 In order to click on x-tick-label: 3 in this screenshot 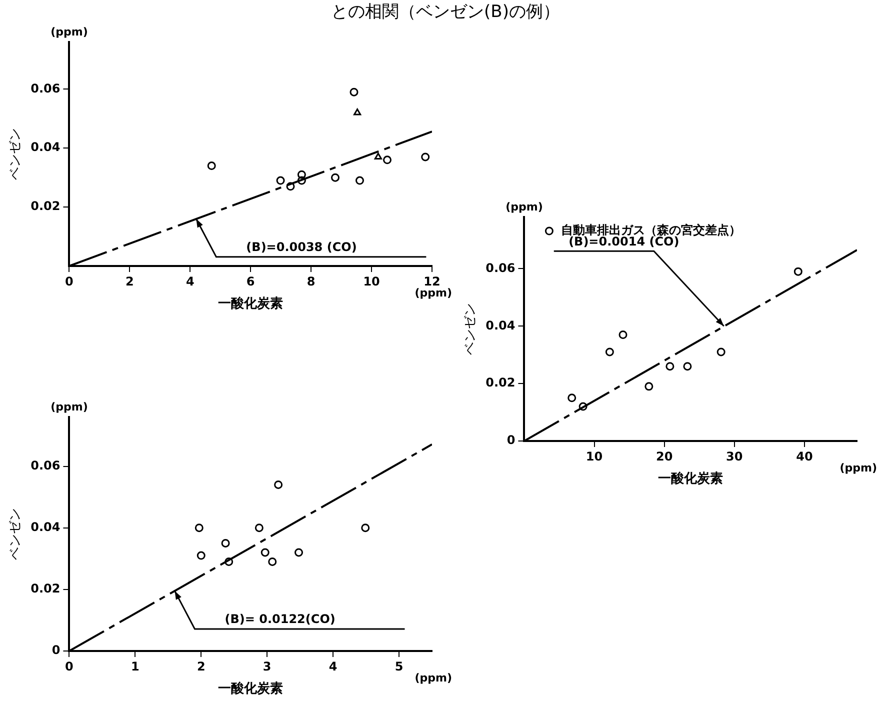, I will do `click(267, 666)`.